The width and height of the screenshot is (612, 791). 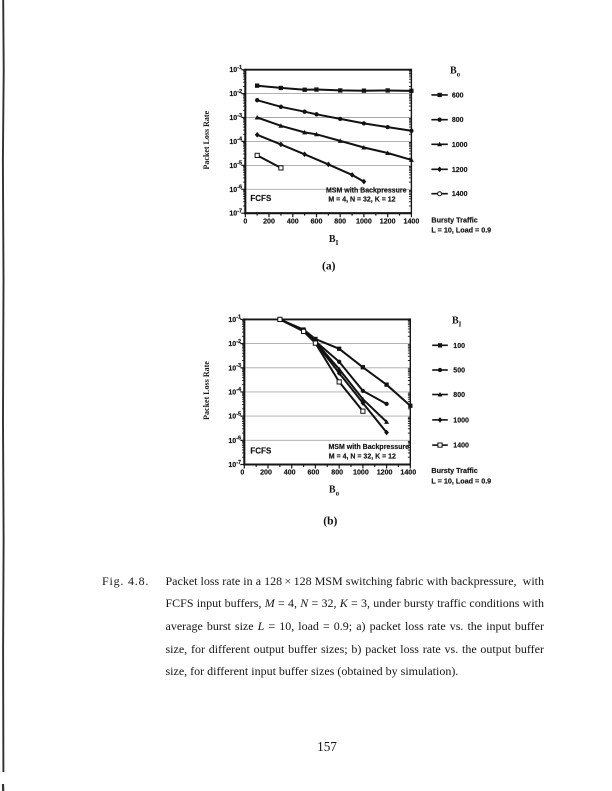 What do you see at coordinates (459, 371) in the screenshot?
I see `svg-text: 500` at bounding box center [459, 371].